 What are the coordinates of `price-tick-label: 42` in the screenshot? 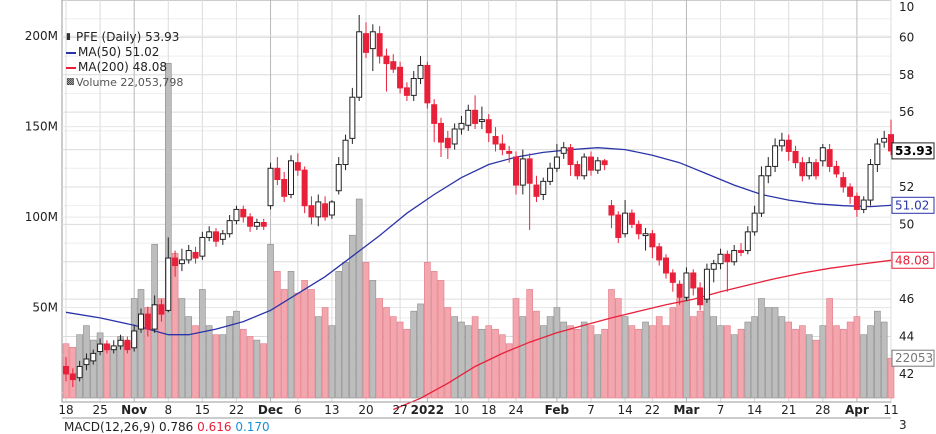 It's located at (906, 374).